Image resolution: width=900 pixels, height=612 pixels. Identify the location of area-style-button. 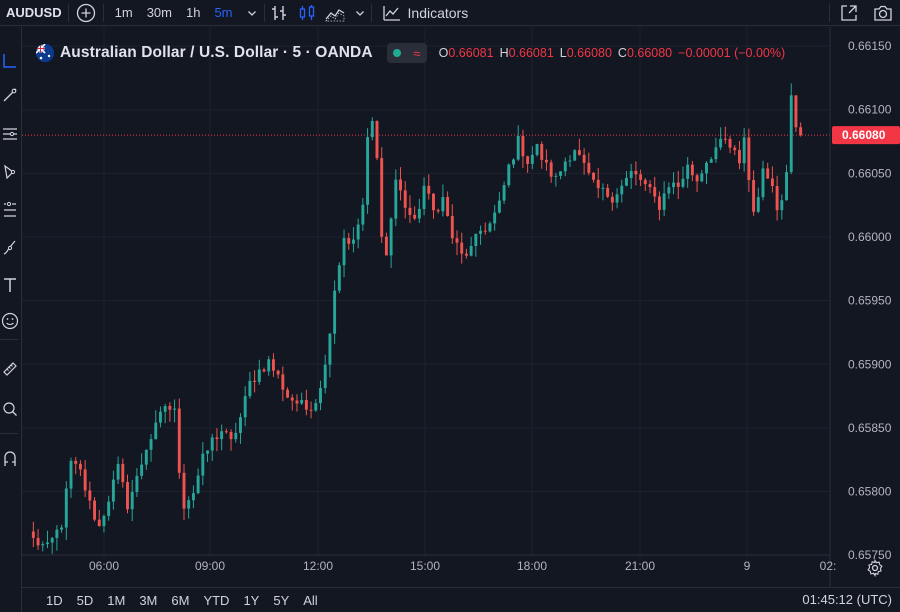
(335, 13).